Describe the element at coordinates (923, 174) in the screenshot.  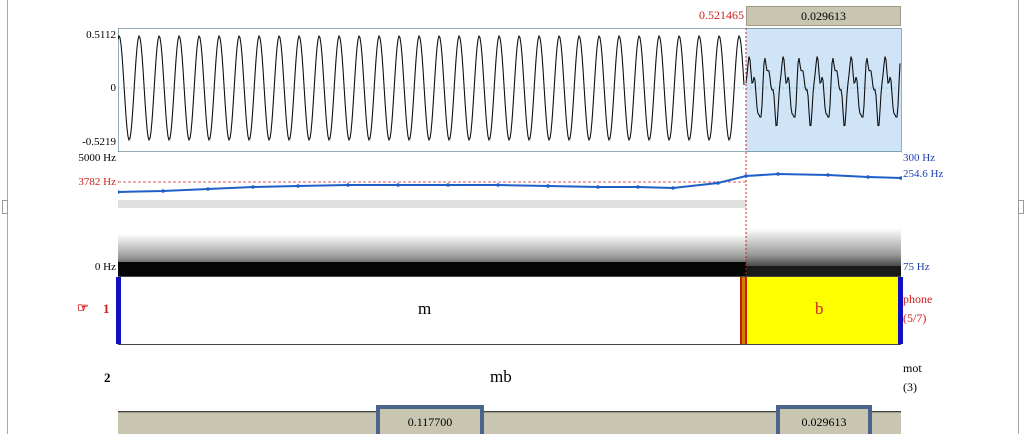
I see `pitch-value-label: 254.6 Hz` at that location.